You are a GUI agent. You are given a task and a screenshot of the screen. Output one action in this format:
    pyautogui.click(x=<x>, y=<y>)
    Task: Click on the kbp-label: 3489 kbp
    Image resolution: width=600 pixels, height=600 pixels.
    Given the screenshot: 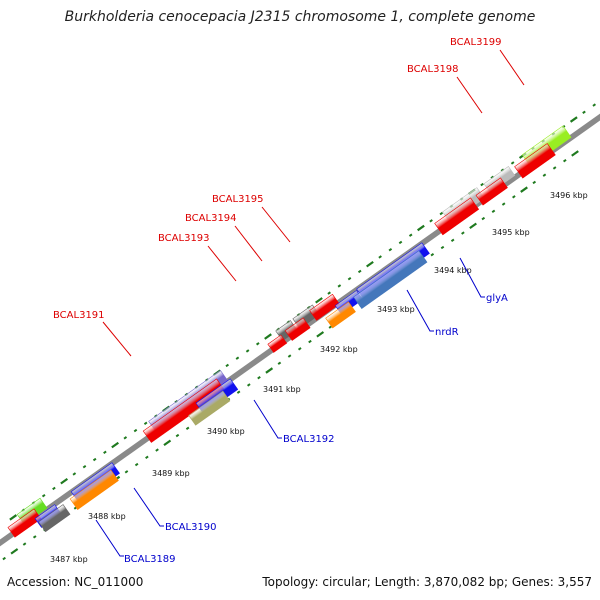 What is the action you would take?
    pyautogui.click(x=171, y=473)
    